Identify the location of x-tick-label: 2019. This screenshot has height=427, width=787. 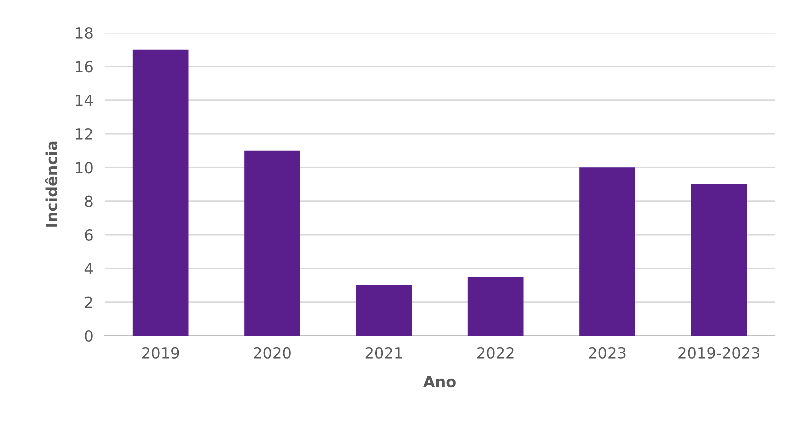
(161, 353).